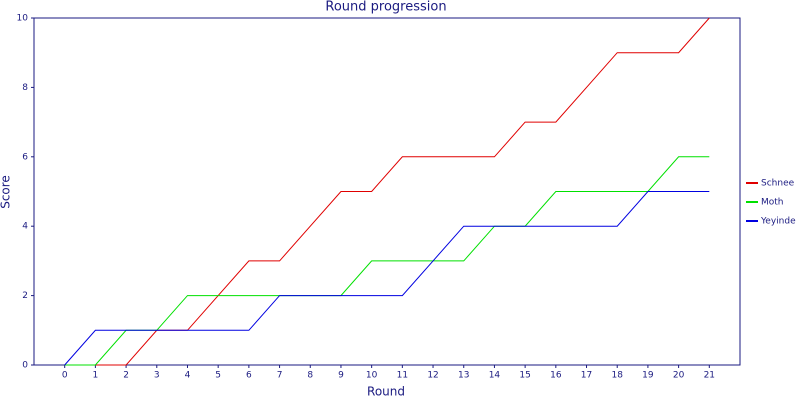  Describe the element at coordinates (709, 376) in the screenshot. I see `x-tick-label: 21` at that location.